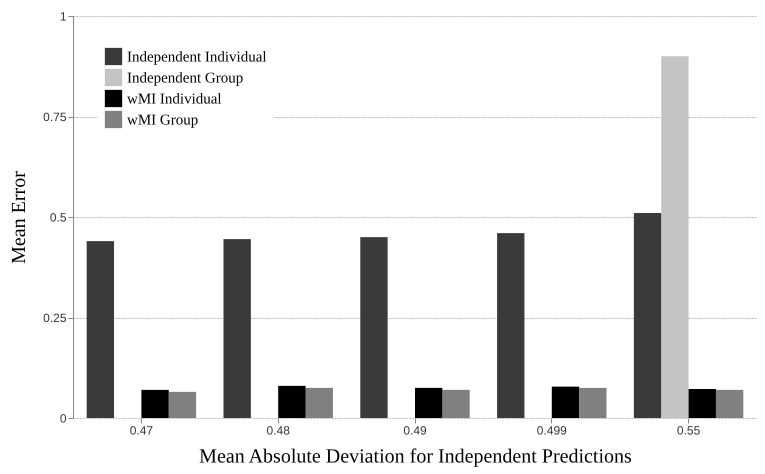 The image size is (765, 474). Describe the element at coordinates (162, 120) in the screenshot. I see `legend-label: wMI Group` at that location.